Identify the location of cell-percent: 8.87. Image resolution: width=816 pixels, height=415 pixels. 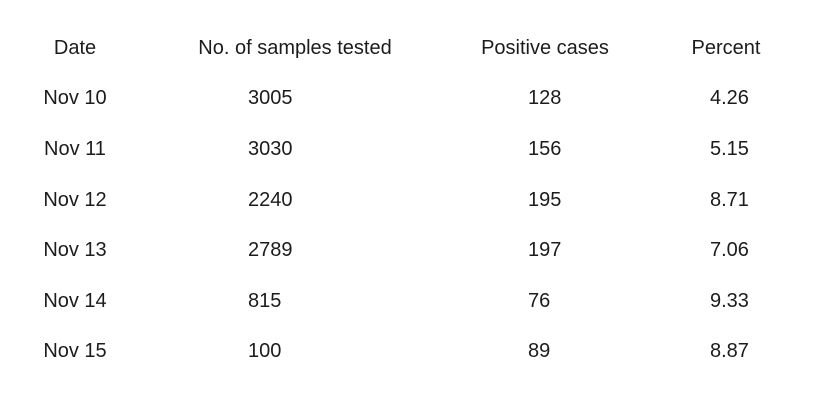
(729, 351).